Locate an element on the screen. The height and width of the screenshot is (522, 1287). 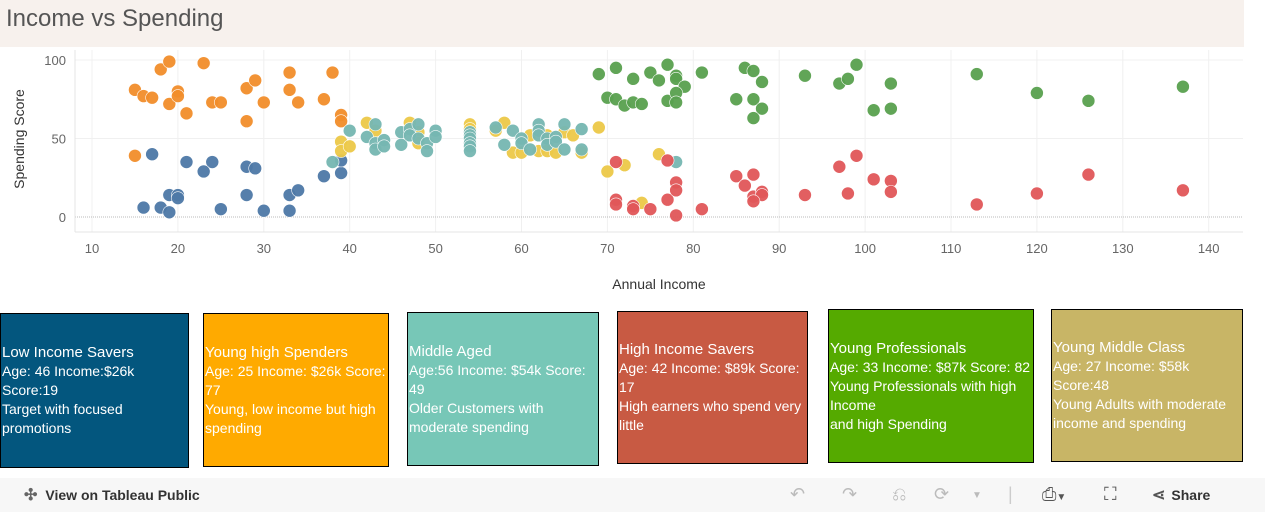
segment-title: Young high Spenders is located at coordinates (276, 352).